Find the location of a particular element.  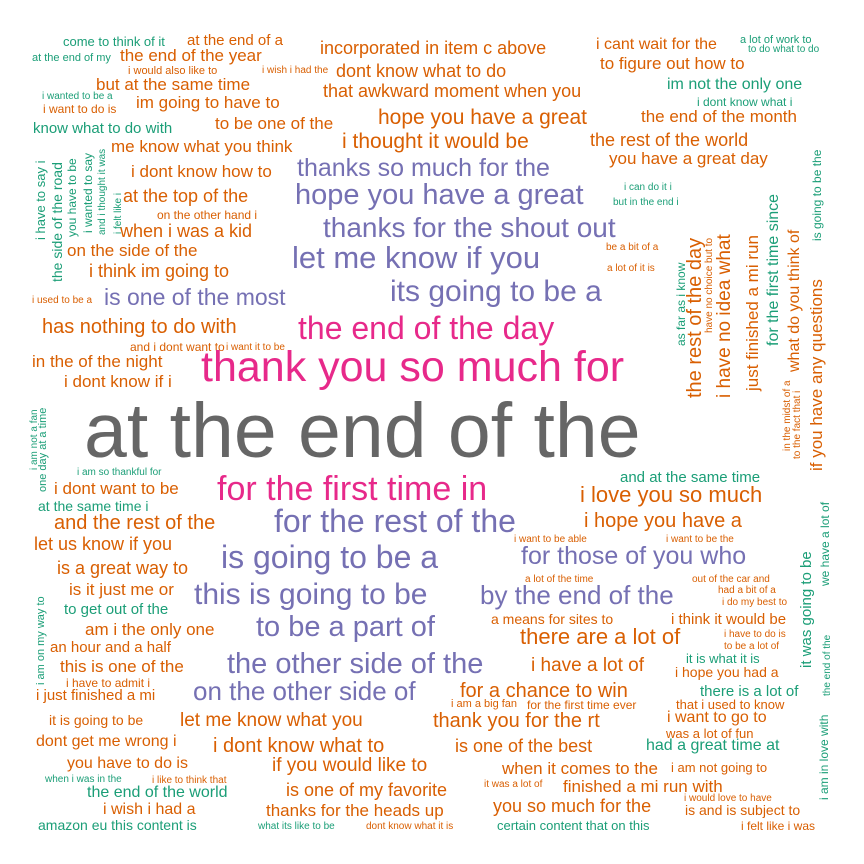

cloud-phrase: i want to go to is located at coordinates (717, 717).